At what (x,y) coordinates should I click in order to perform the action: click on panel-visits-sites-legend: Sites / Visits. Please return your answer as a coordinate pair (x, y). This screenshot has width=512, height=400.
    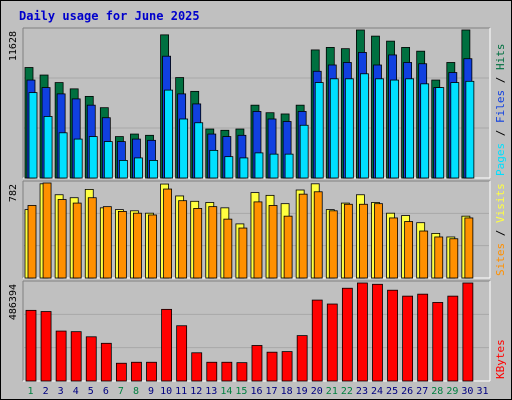
    Looking at the image, I should click on (500, 229).